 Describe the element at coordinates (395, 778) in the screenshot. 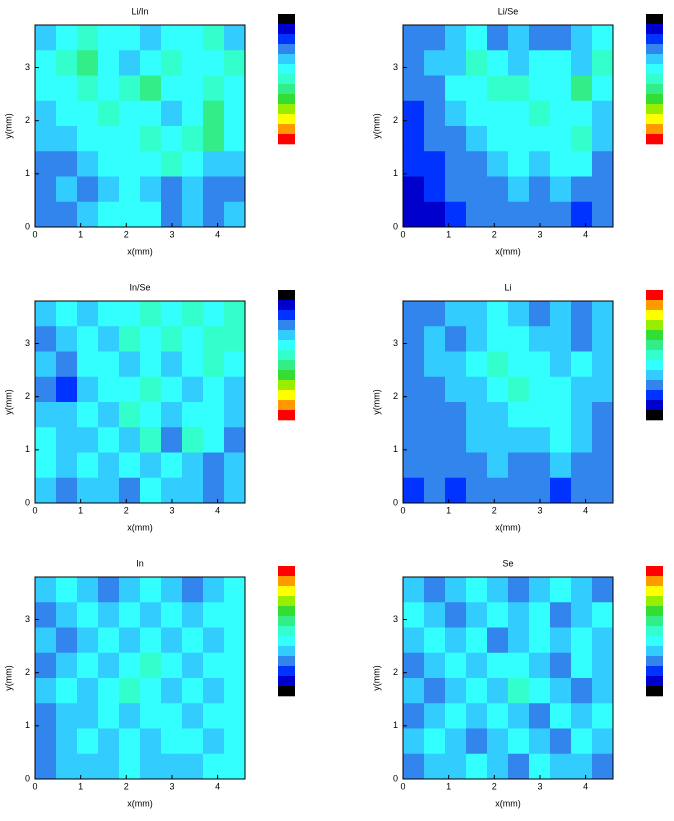

I see `y-tick-label: 0` at that location.